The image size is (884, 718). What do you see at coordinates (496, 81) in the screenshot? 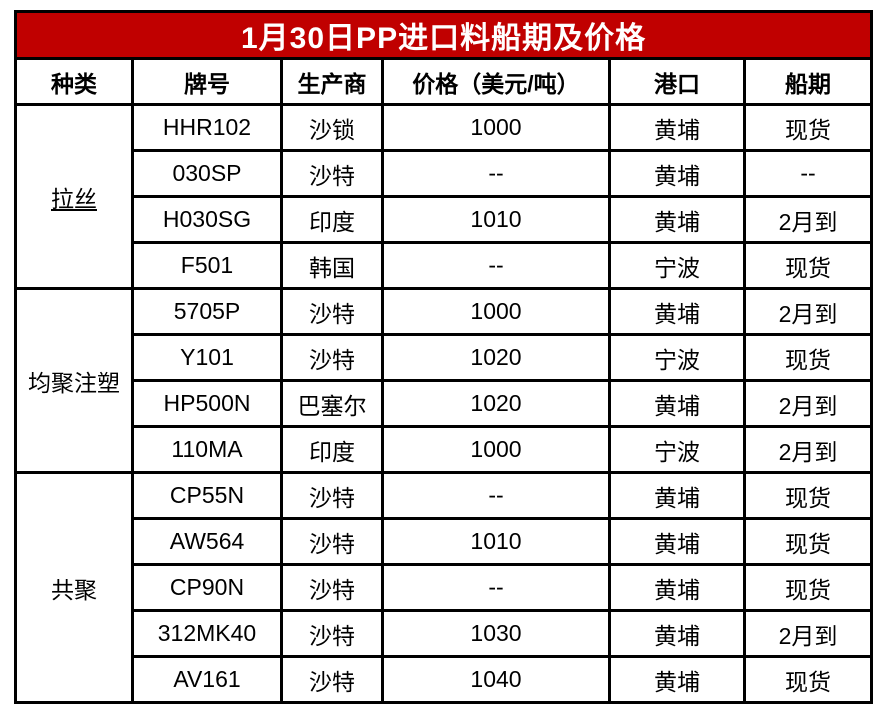
I see `col-header-price: 价格（美元/吨）` at bounding box center [496, 81].